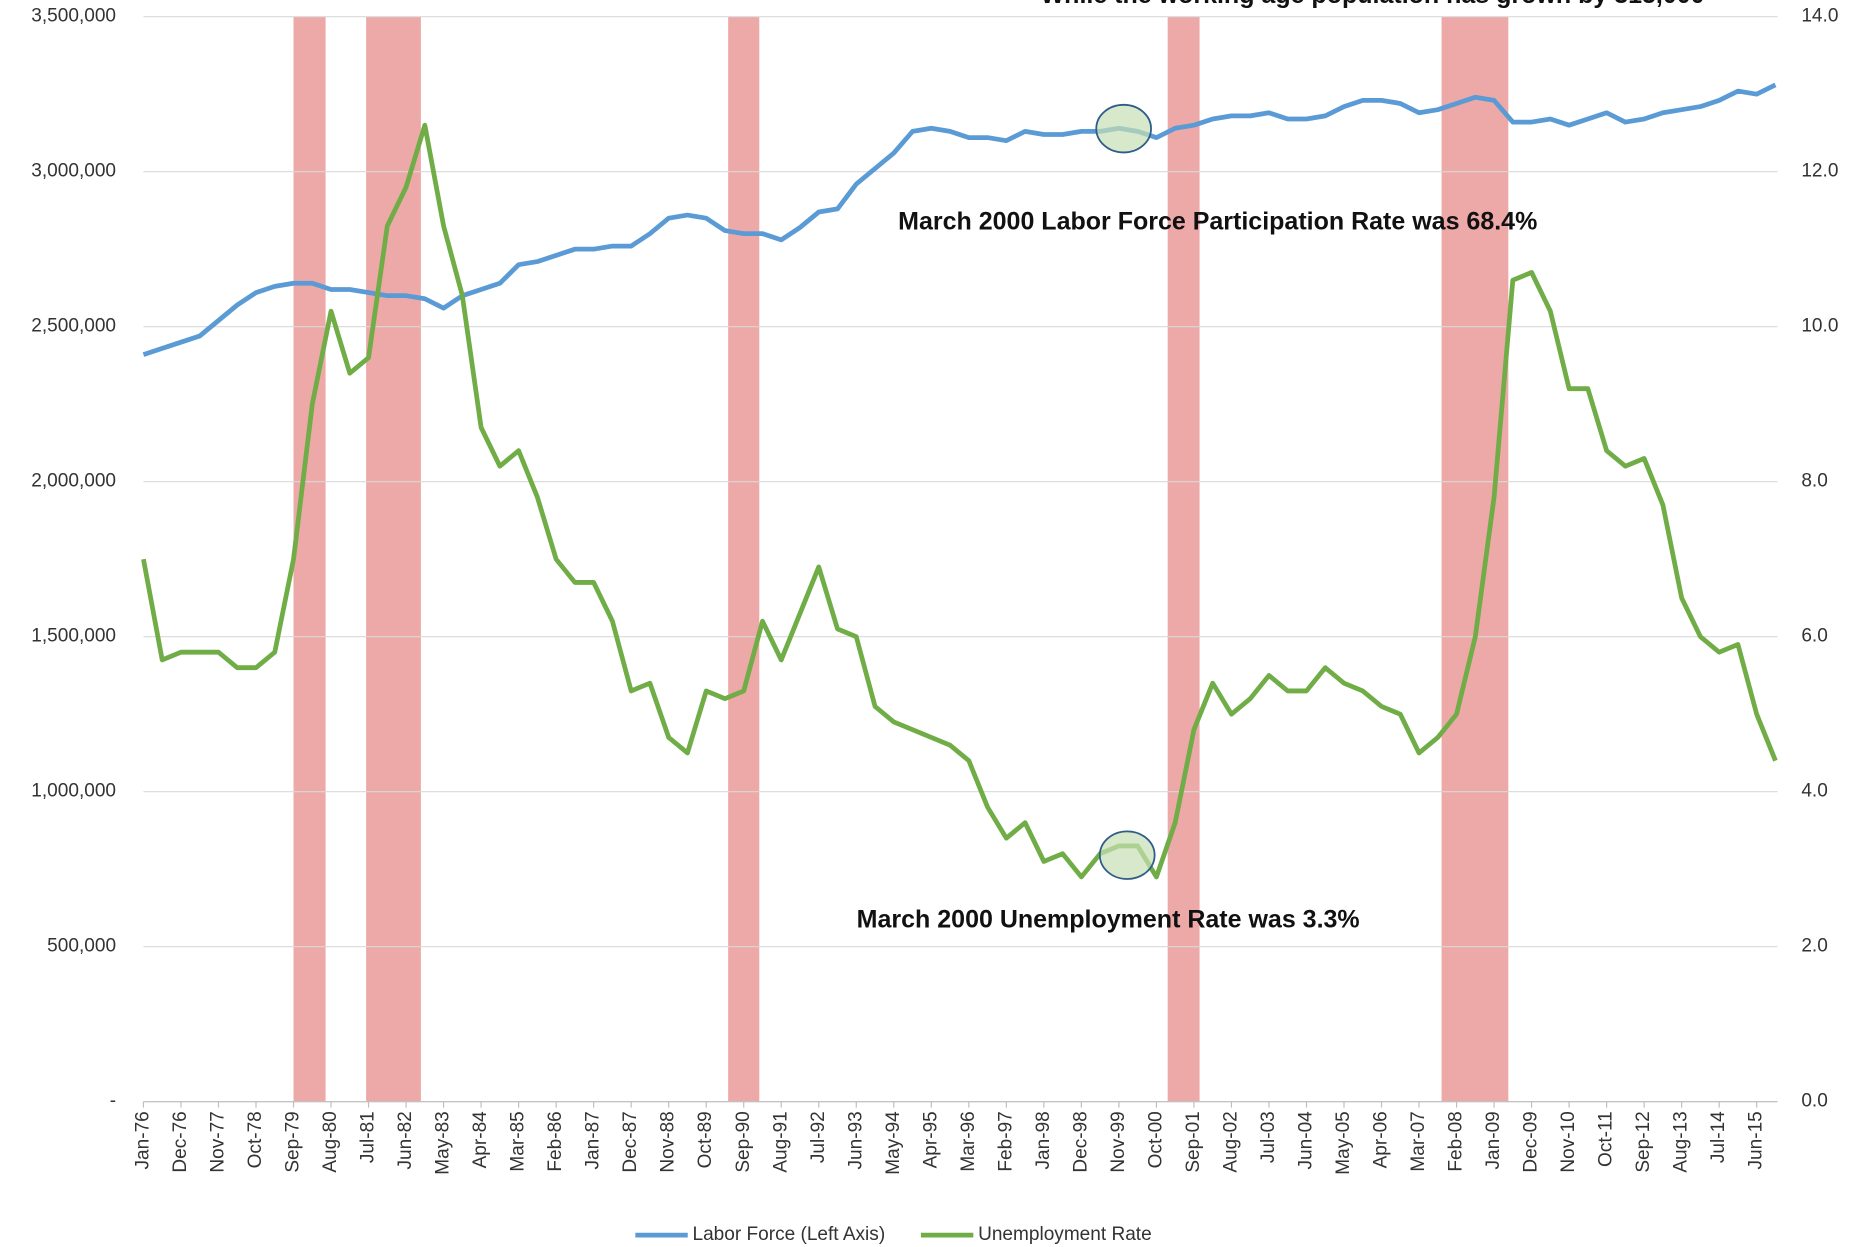  Describe the element at coordinates (1065, 1234) in the screenshot. I see `legend-label: Unemployment Rate` at that location.